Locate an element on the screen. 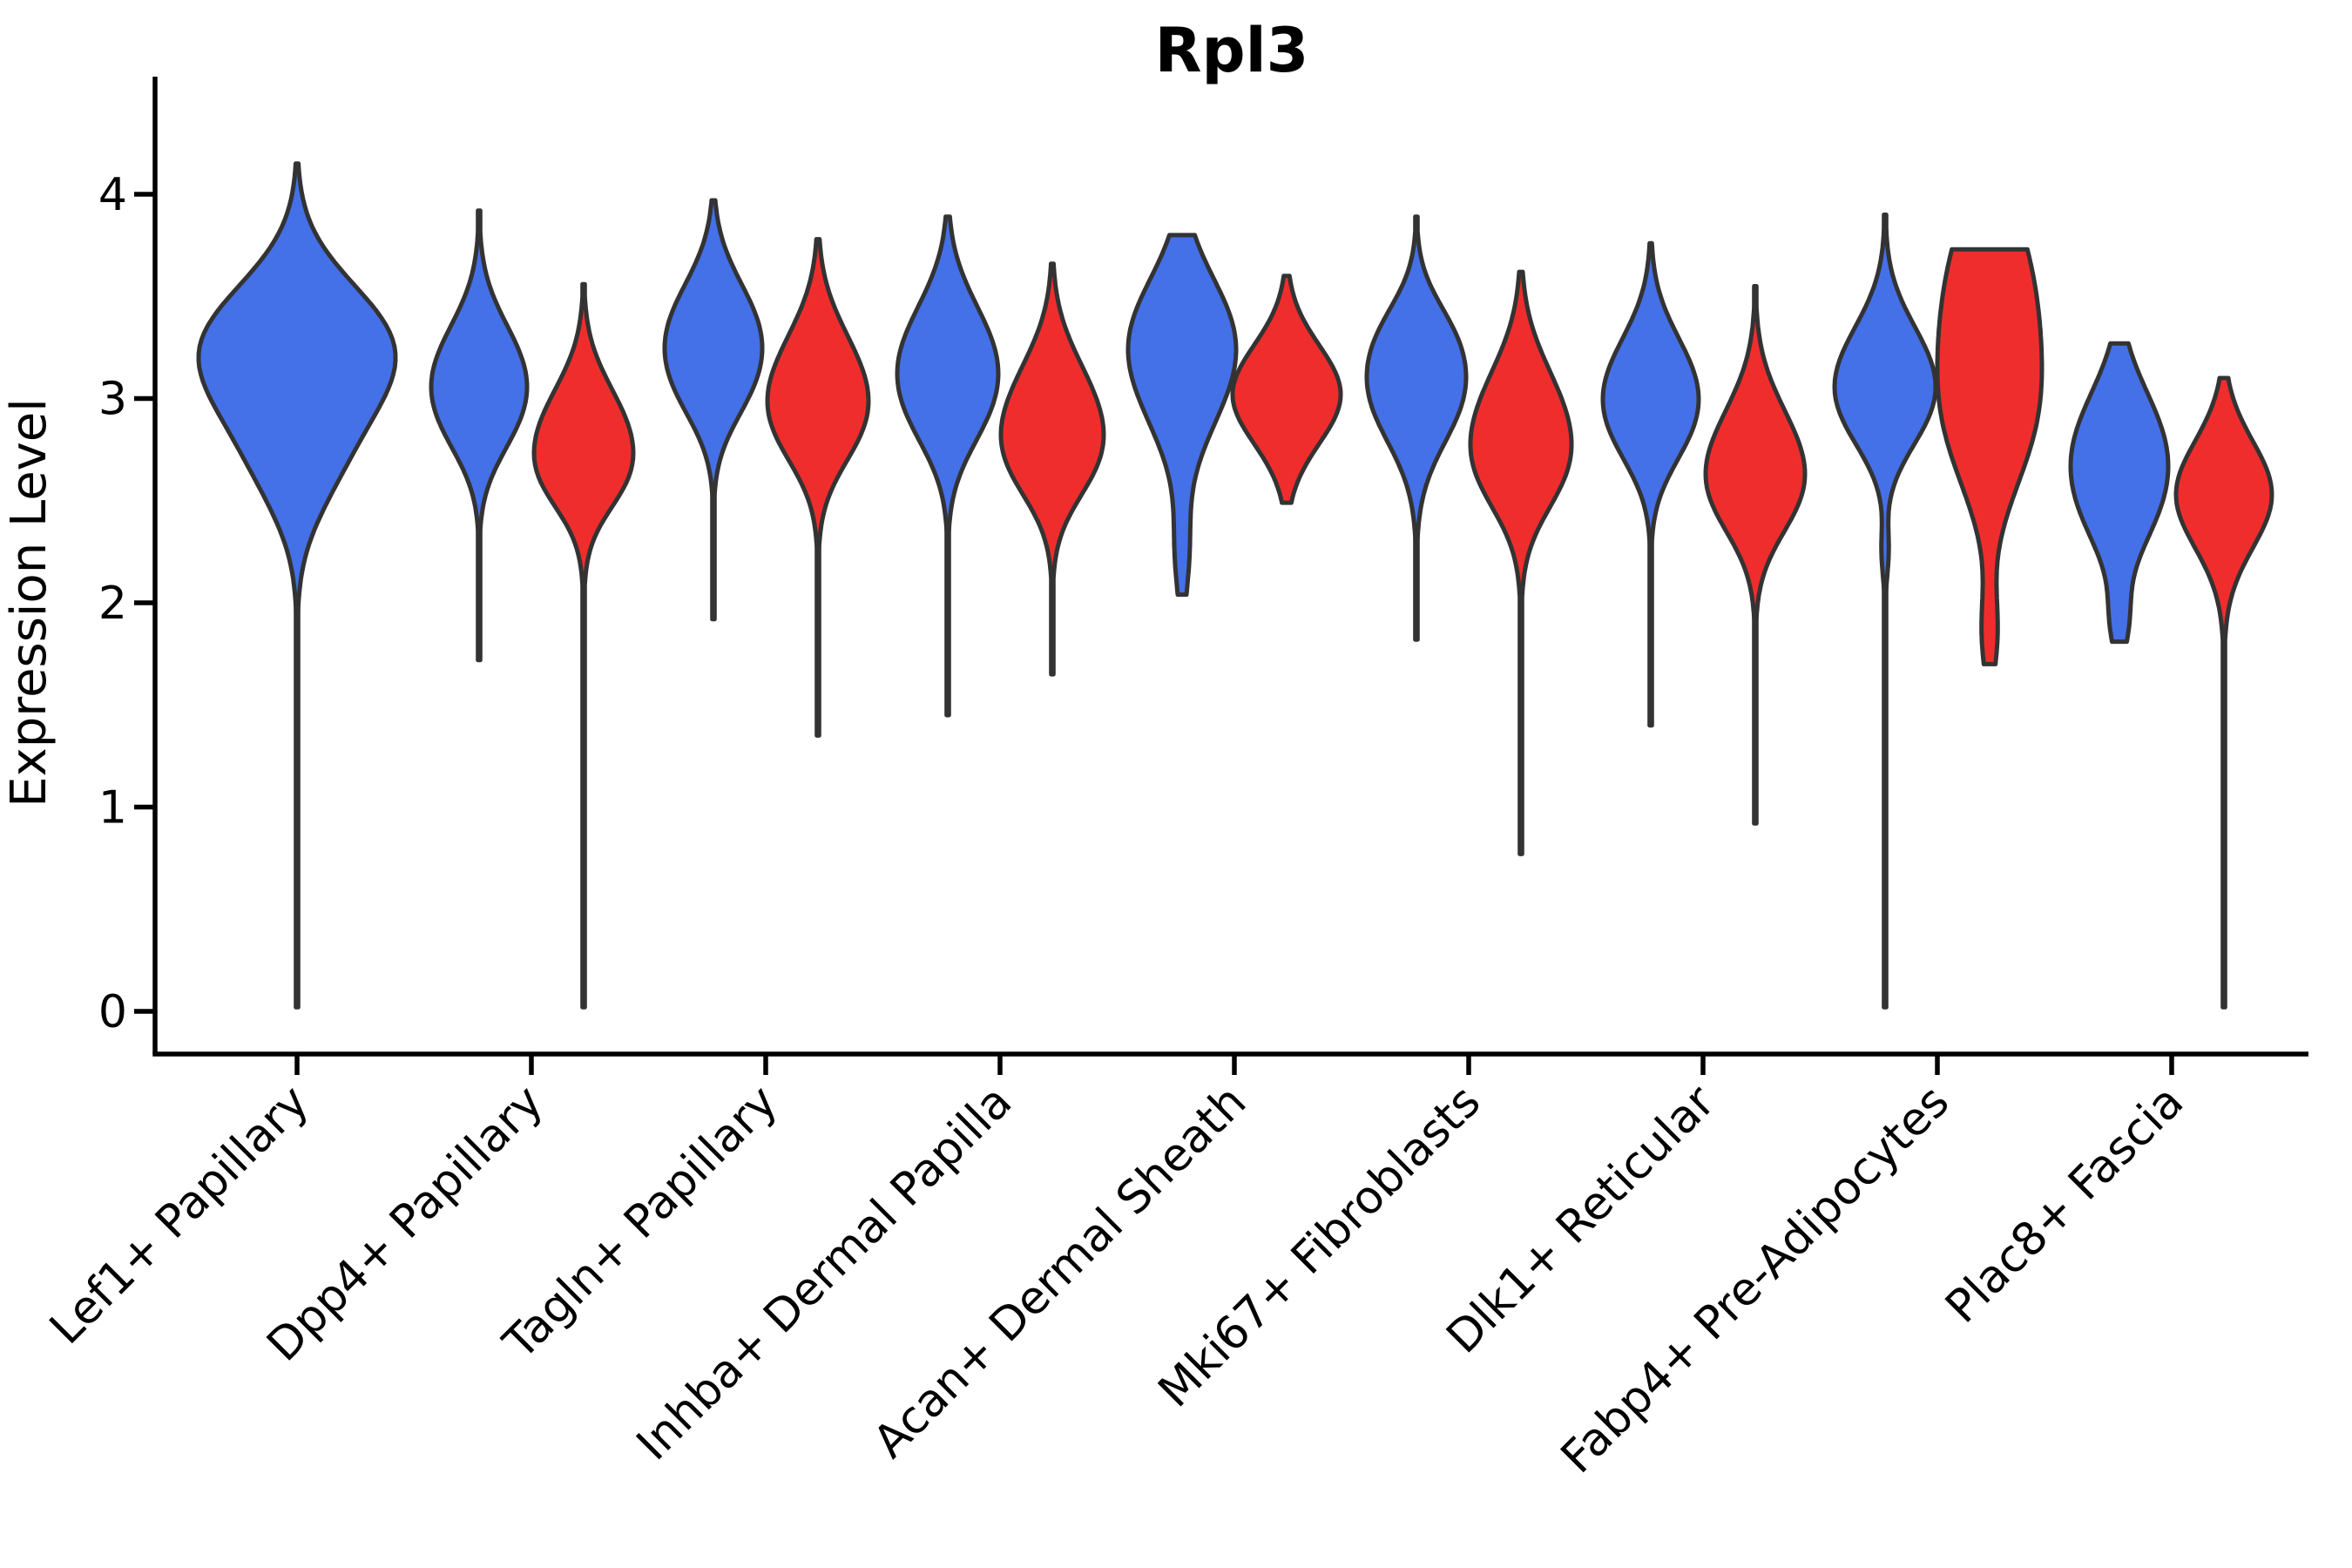 The image size is (2352, 1568). violin-fabp4-pre-adipocytes-blue is located at coordinates (1885, 611).